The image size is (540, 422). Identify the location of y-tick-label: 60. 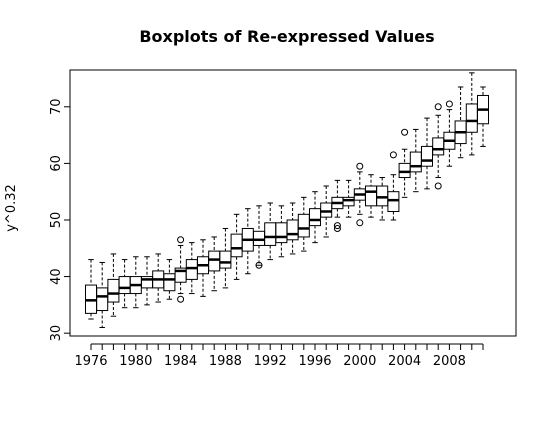
(56, 163).